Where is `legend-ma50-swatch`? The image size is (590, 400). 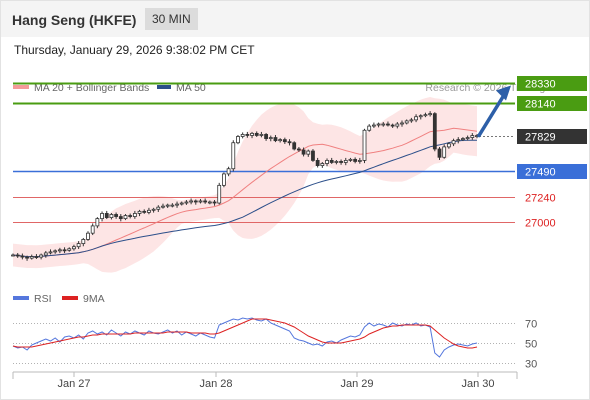
legend-ma50-swatch is located at coordinates (164, 87).